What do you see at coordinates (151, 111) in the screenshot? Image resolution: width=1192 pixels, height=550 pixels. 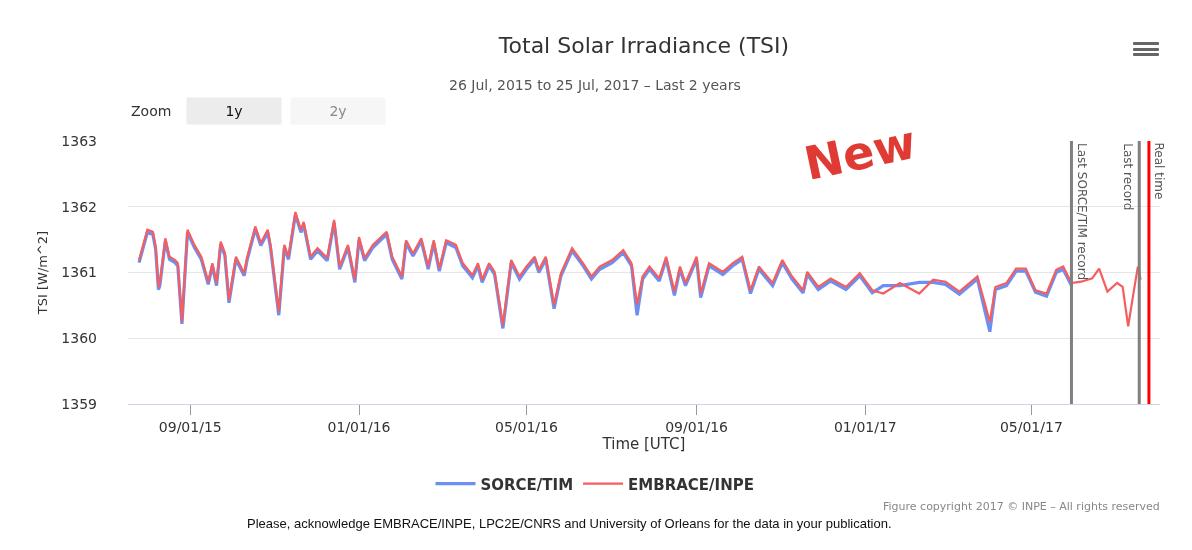 I see `text: Zoom` at bounding box center [151, 111].